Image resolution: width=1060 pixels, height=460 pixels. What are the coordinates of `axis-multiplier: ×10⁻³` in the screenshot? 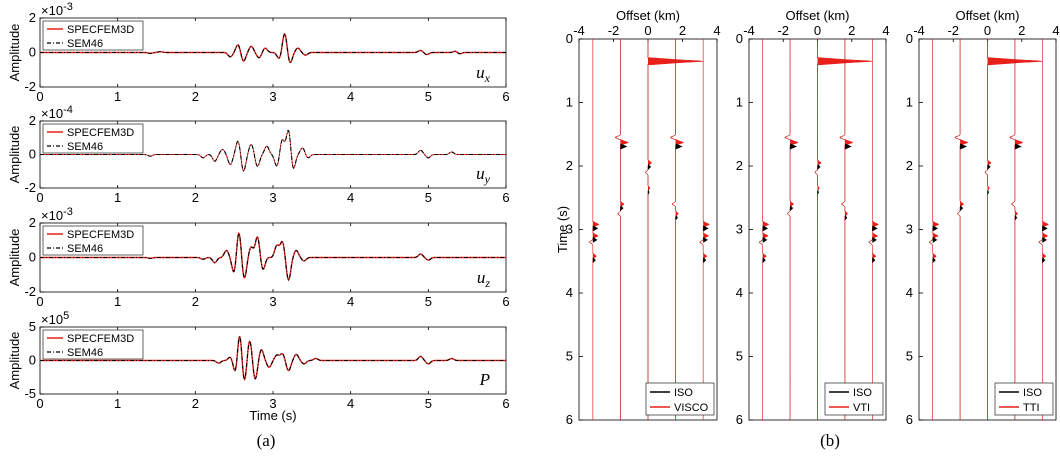 It's located at (57, 214).